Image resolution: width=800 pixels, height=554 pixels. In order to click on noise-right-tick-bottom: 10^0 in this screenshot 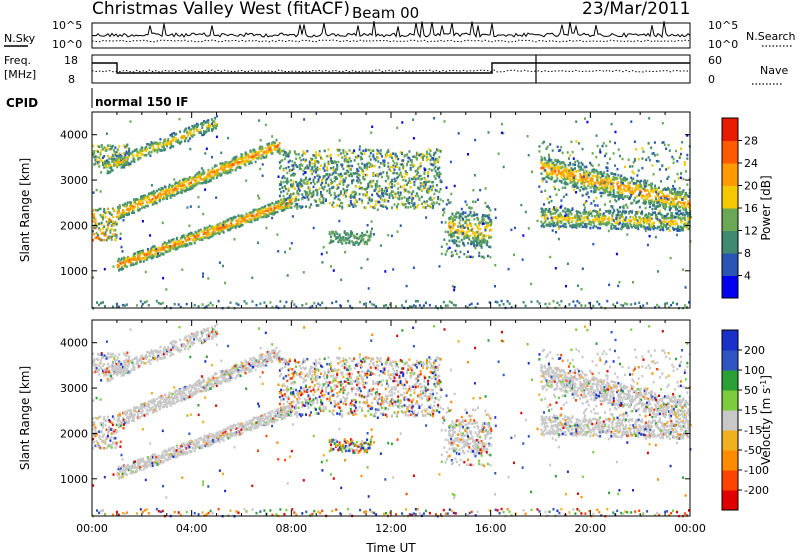, I will do `click(723, 44)`.